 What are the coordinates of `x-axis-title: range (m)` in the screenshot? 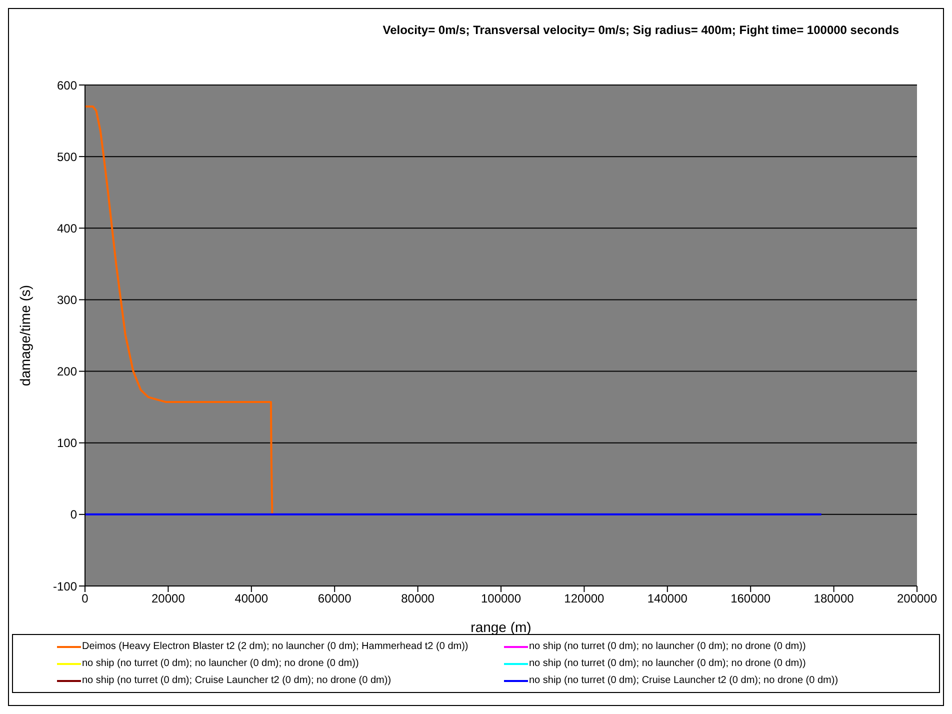 It's located at (501, 627).